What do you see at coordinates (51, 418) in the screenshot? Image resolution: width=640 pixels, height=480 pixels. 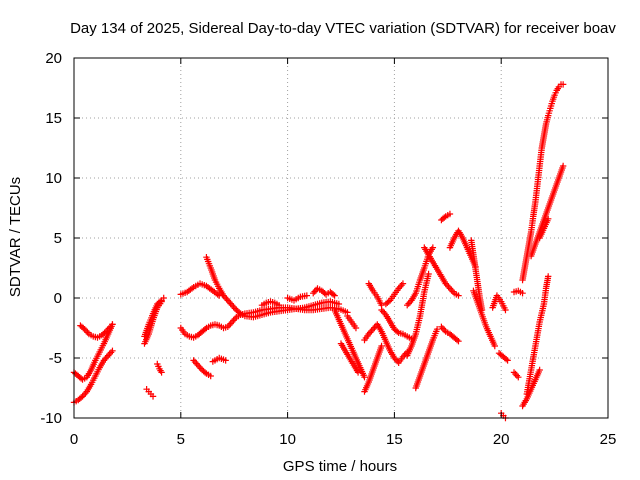 I see `y-tick-label: -10` at bounding box center [51, 418].